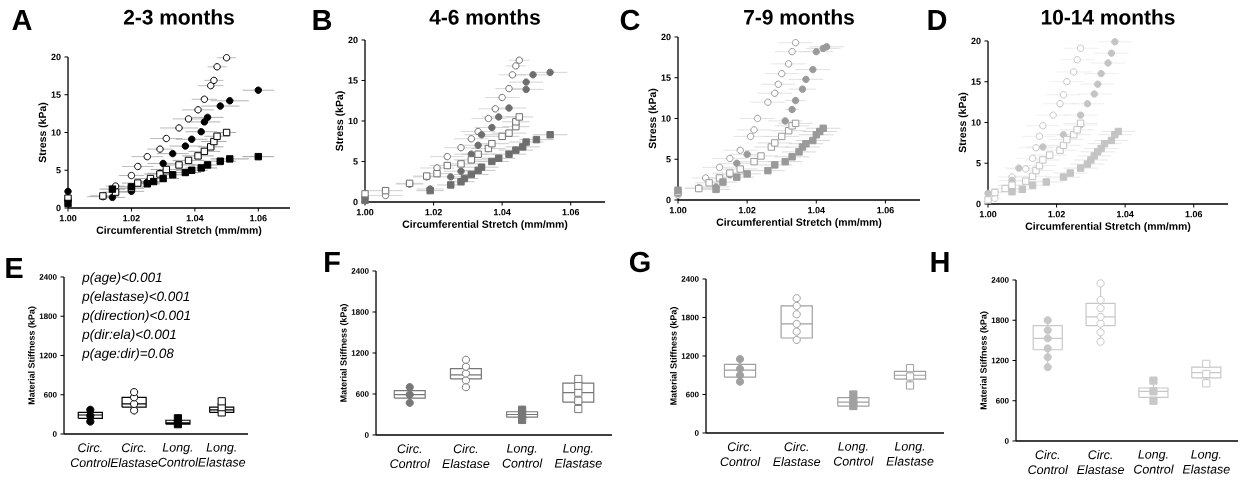 The height and width of the screenshot is (487, 1244). I want to click on chart-title: 7-9 months, so click(799, 17).